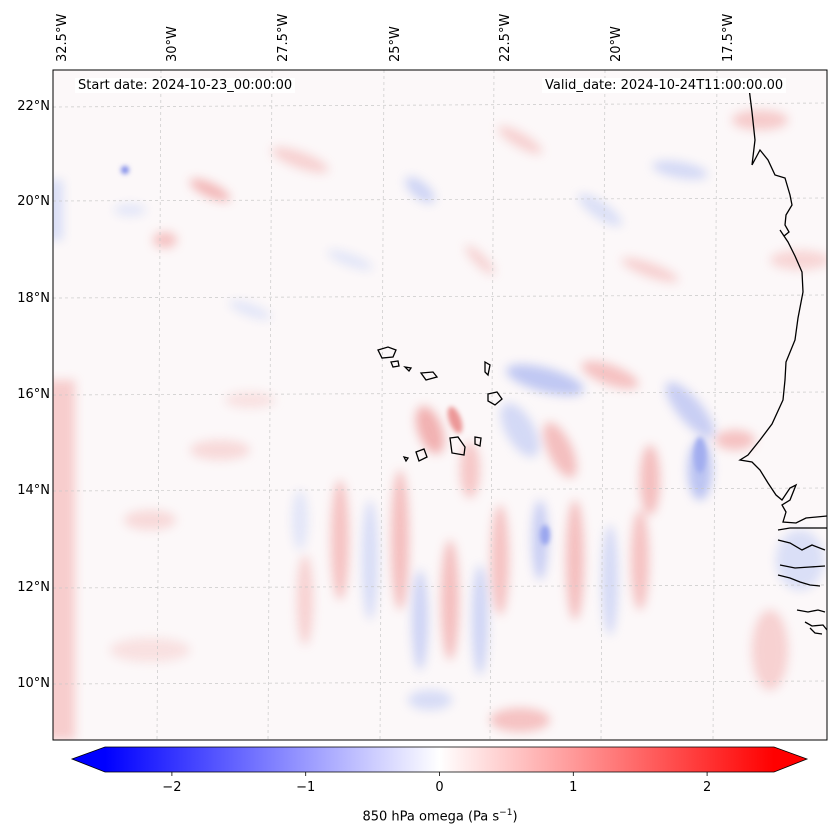  I want to click on cabo-verde-islands, so click(440, 404).